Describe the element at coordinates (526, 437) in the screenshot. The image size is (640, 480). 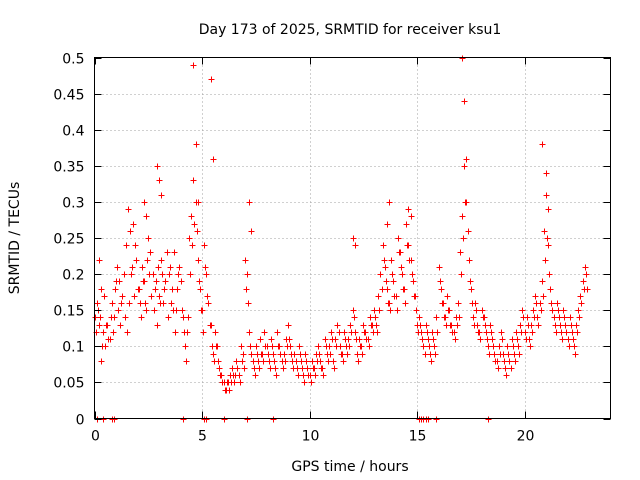
I see `x-tick-label: 20` at that location.